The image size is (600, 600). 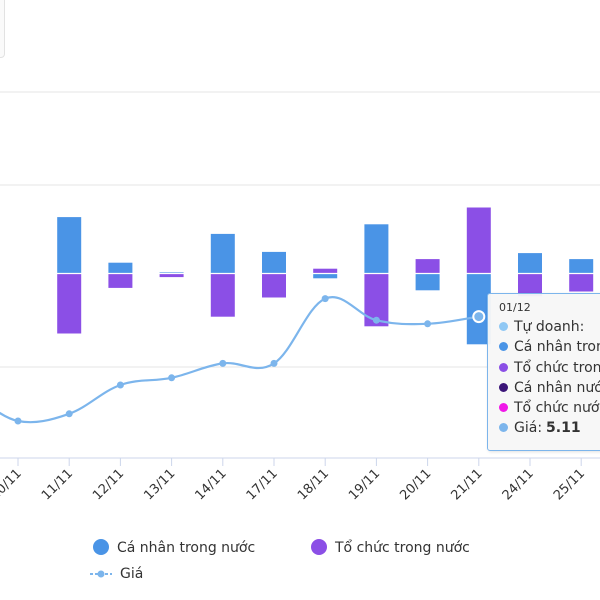 I want to click on x-tick-label: 12/11, so click(x=108, y=484).